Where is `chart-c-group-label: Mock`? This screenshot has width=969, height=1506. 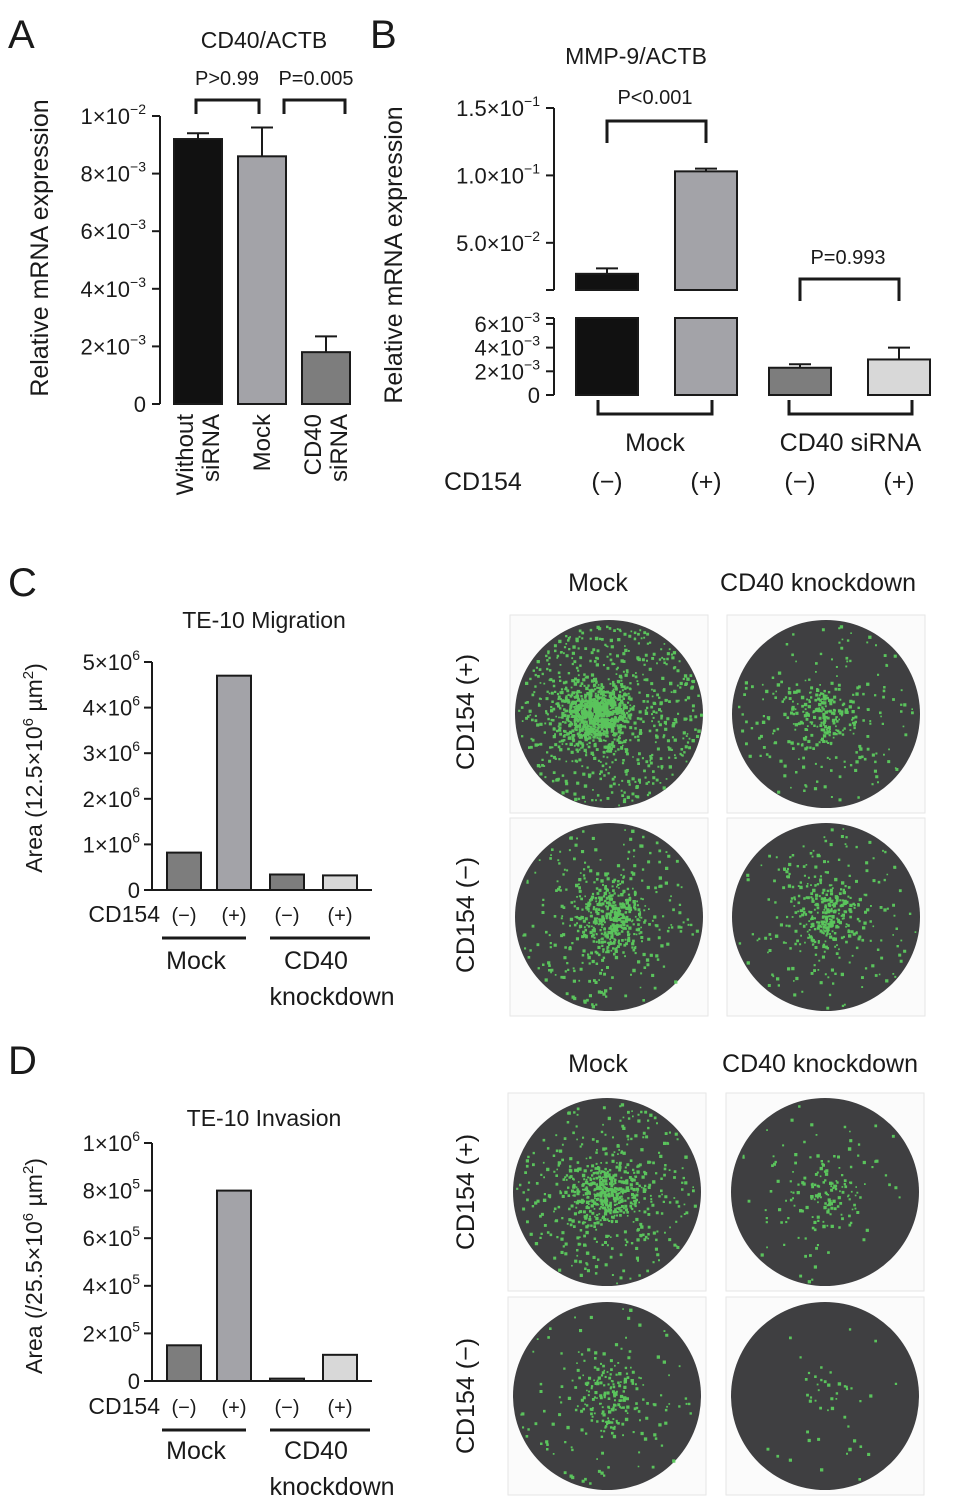
chart-c-group-label: Mock is located at coordinates (196, 961).